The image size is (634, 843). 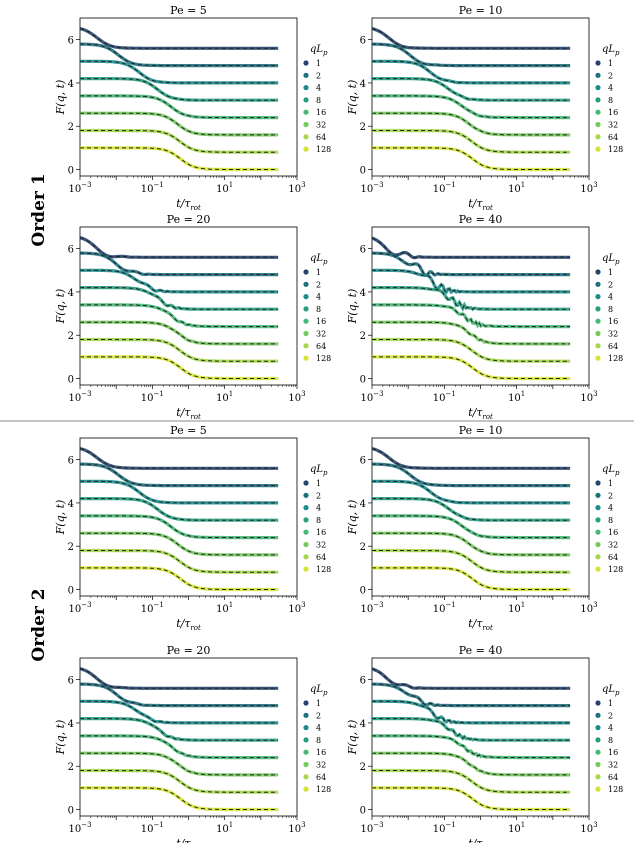 I want to click on panel-title: Pe = 10, so click(x=481, y=10).